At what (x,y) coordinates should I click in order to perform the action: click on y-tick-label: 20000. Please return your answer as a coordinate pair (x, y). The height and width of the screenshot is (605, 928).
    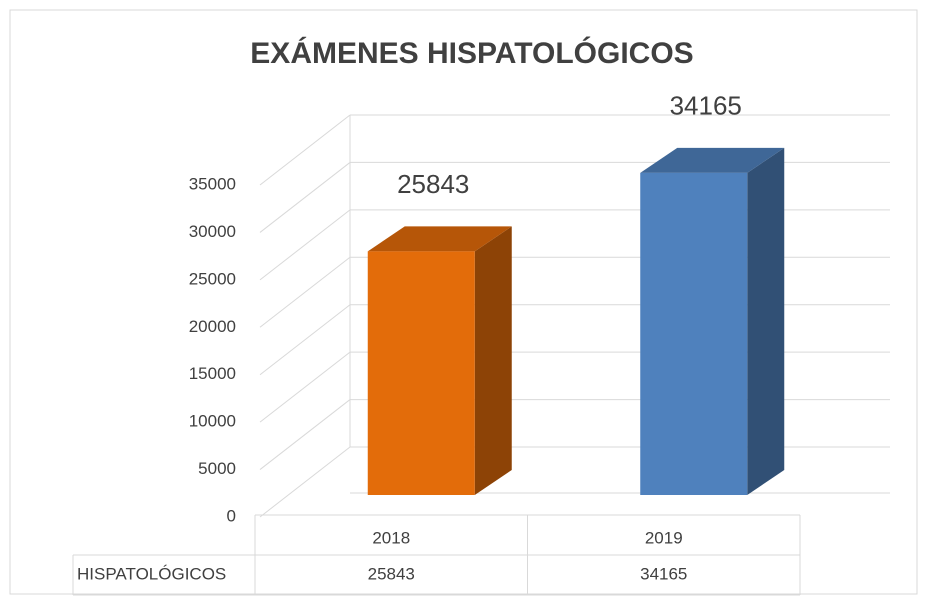
    Looking at the image, I should click on (212, 326).